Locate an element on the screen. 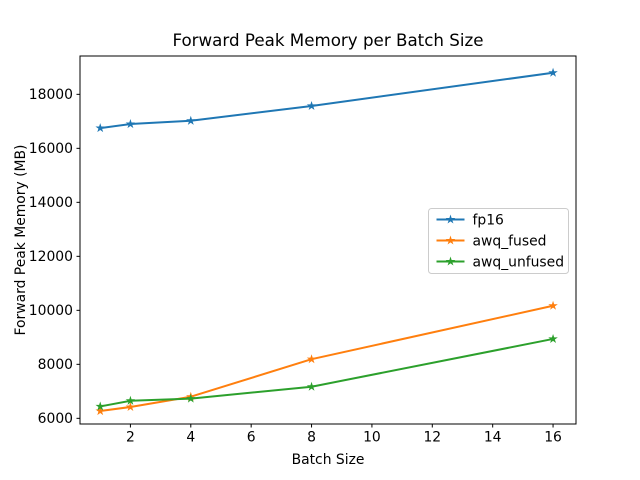 This screenshot has width=640, height=480. series-awq_unfused-marker-x8 is located at coordinates (311, 386).